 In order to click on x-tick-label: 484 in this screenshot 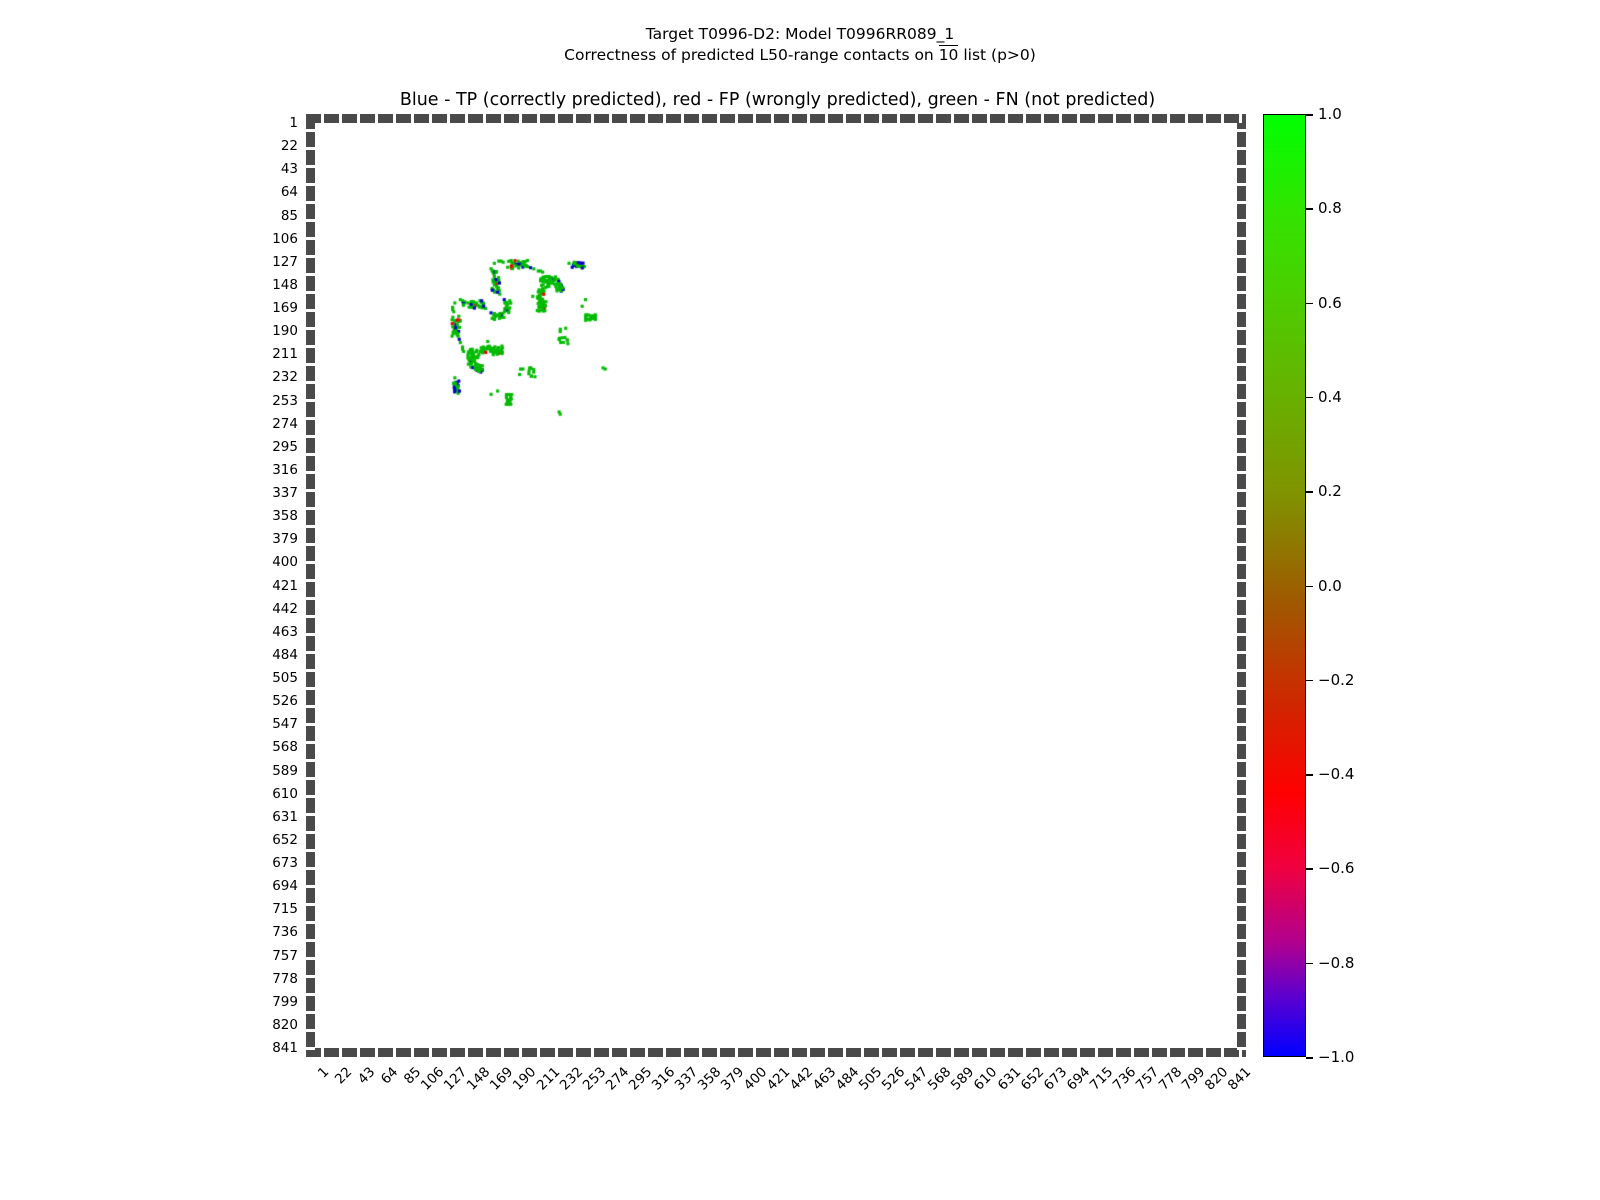, I will do `click(847, 1079)`.